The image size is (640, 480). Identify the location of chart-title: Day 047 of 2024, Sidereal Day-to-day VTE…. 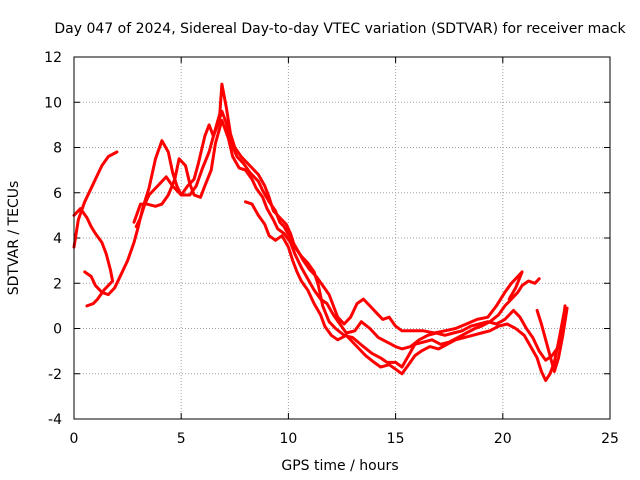
(340, 29).